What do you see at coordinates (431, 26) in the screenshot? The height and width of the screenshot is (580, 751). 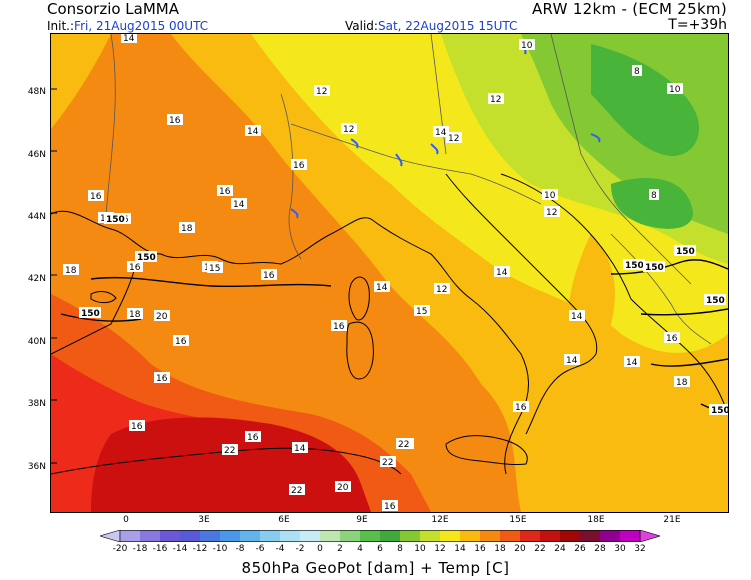 I see `valid-time-row: Valid:Sat, 22Aug2015 15UTC` at bounding box center [431, 26].